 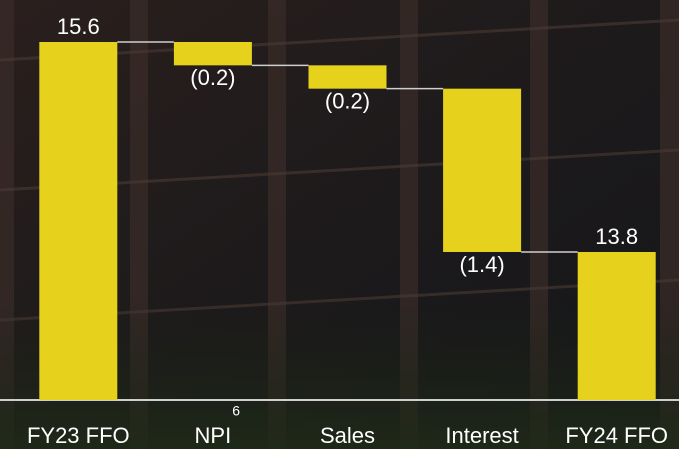 What do you see at coordinates (78, 435) in the screenshot?
I see `x-tick-label: FY23 FFO` at bounding box center [78, 435].